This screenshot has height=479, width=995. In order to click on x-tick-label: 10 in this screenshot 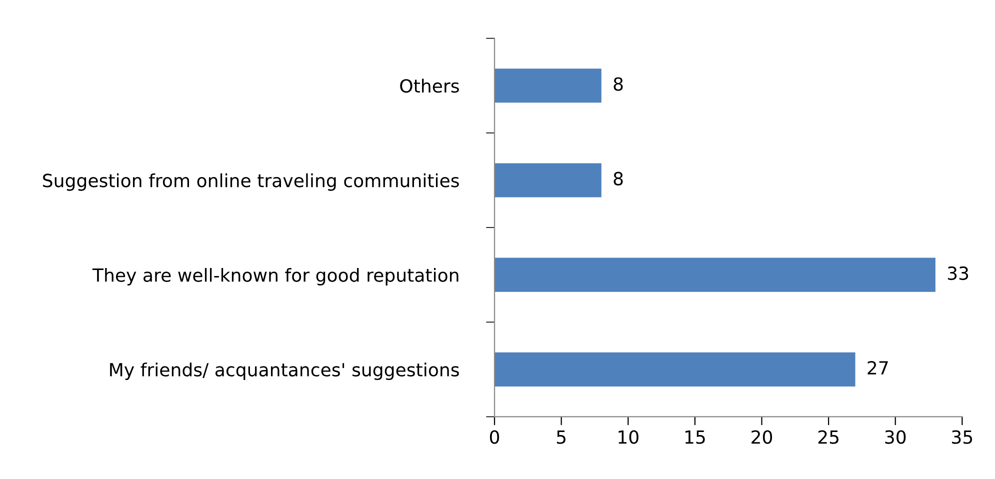, I will do `click(628, 437)`.